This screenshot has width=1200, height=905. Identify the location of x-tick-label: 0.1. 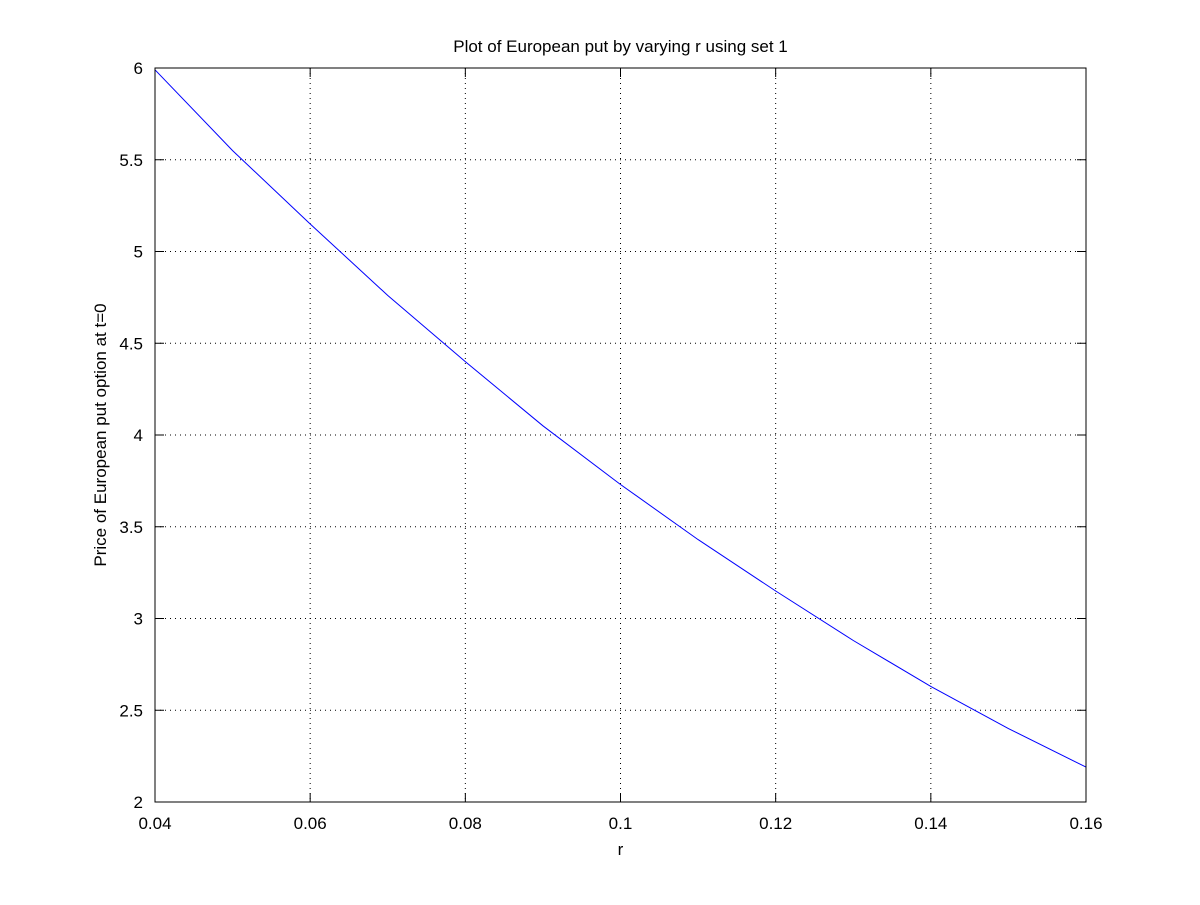
(621, 823).